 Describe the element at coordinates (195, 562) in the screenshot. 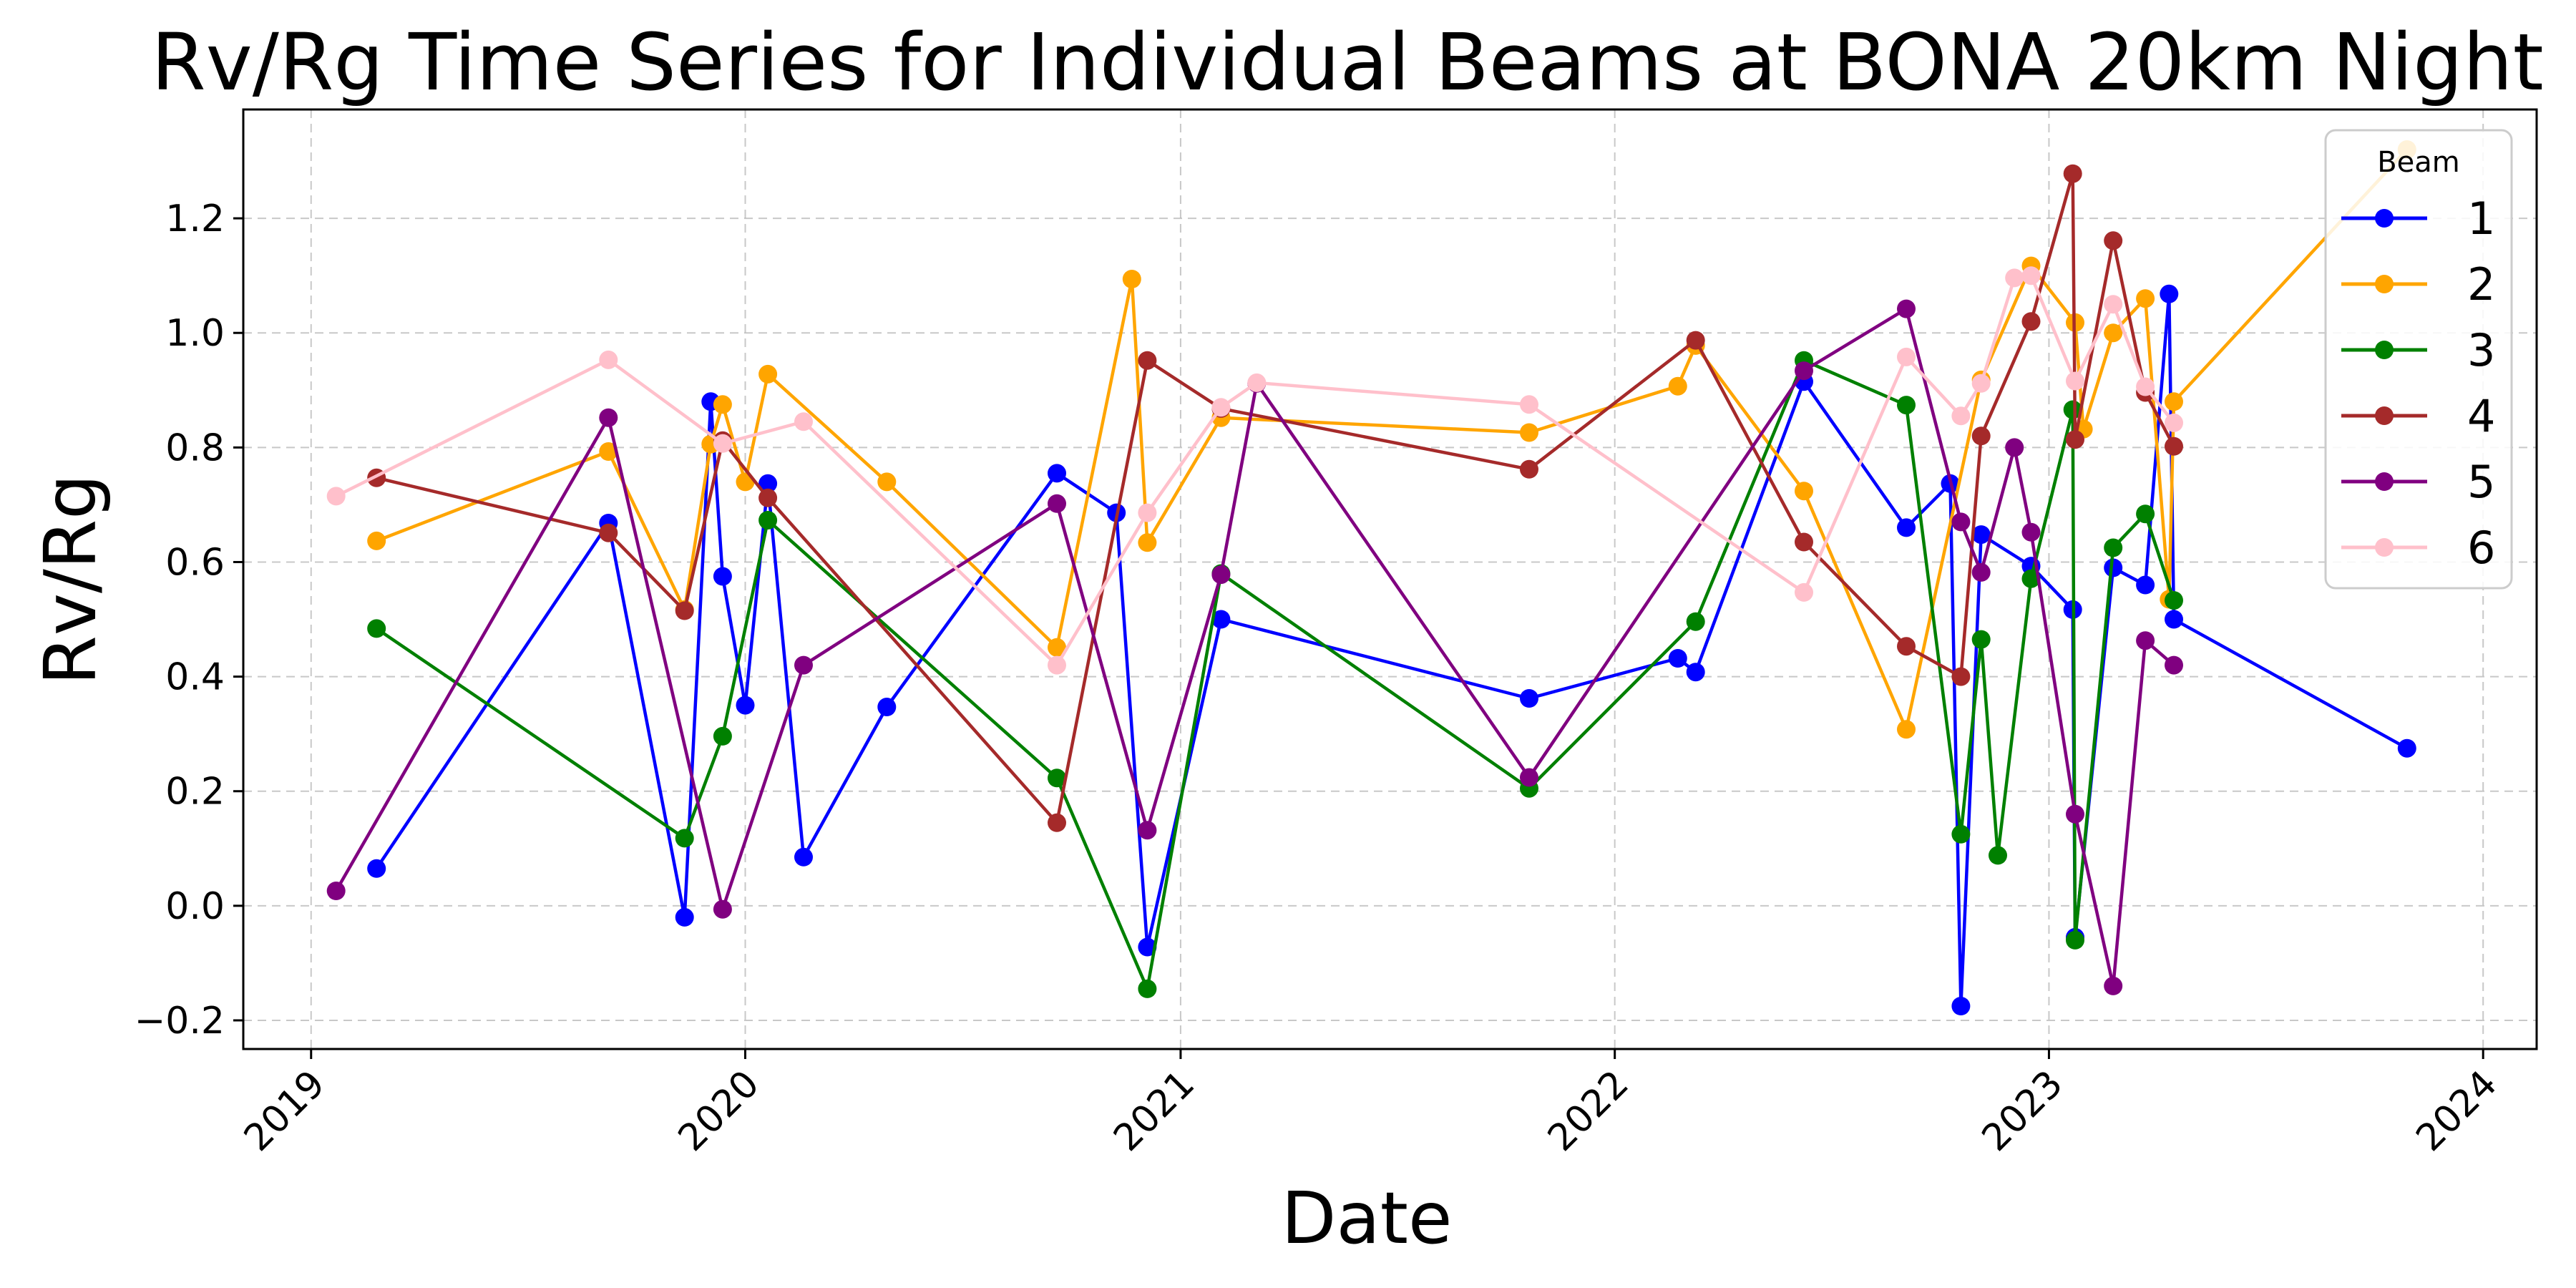

I see `y-tick-label: 0.6` at that location.